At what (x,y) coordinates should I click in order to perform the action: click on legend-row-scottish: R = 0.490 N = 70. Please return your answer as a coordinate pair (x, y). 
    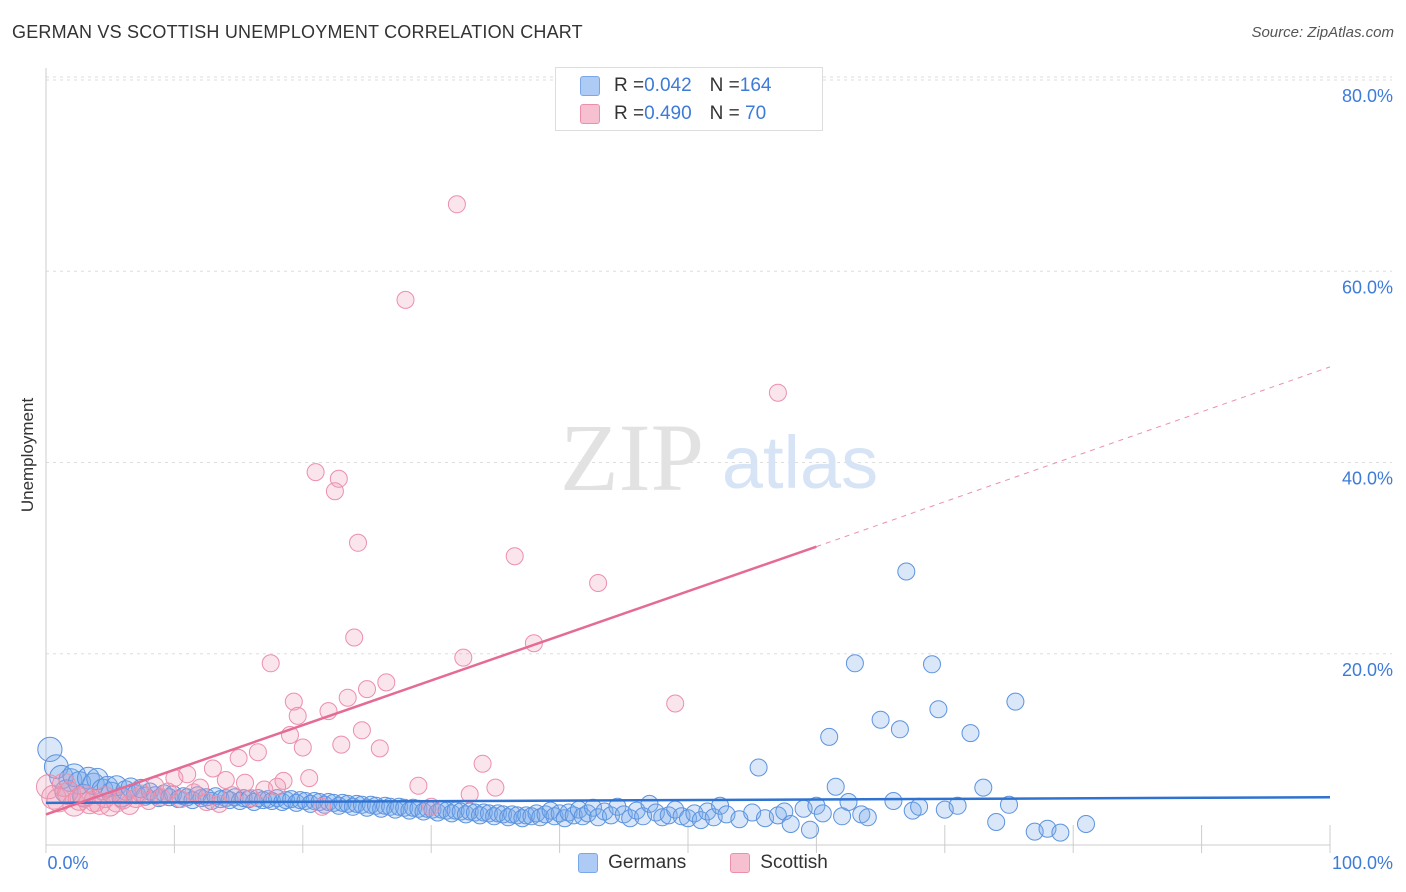
    Looking at the image, I should click on (673, 114).